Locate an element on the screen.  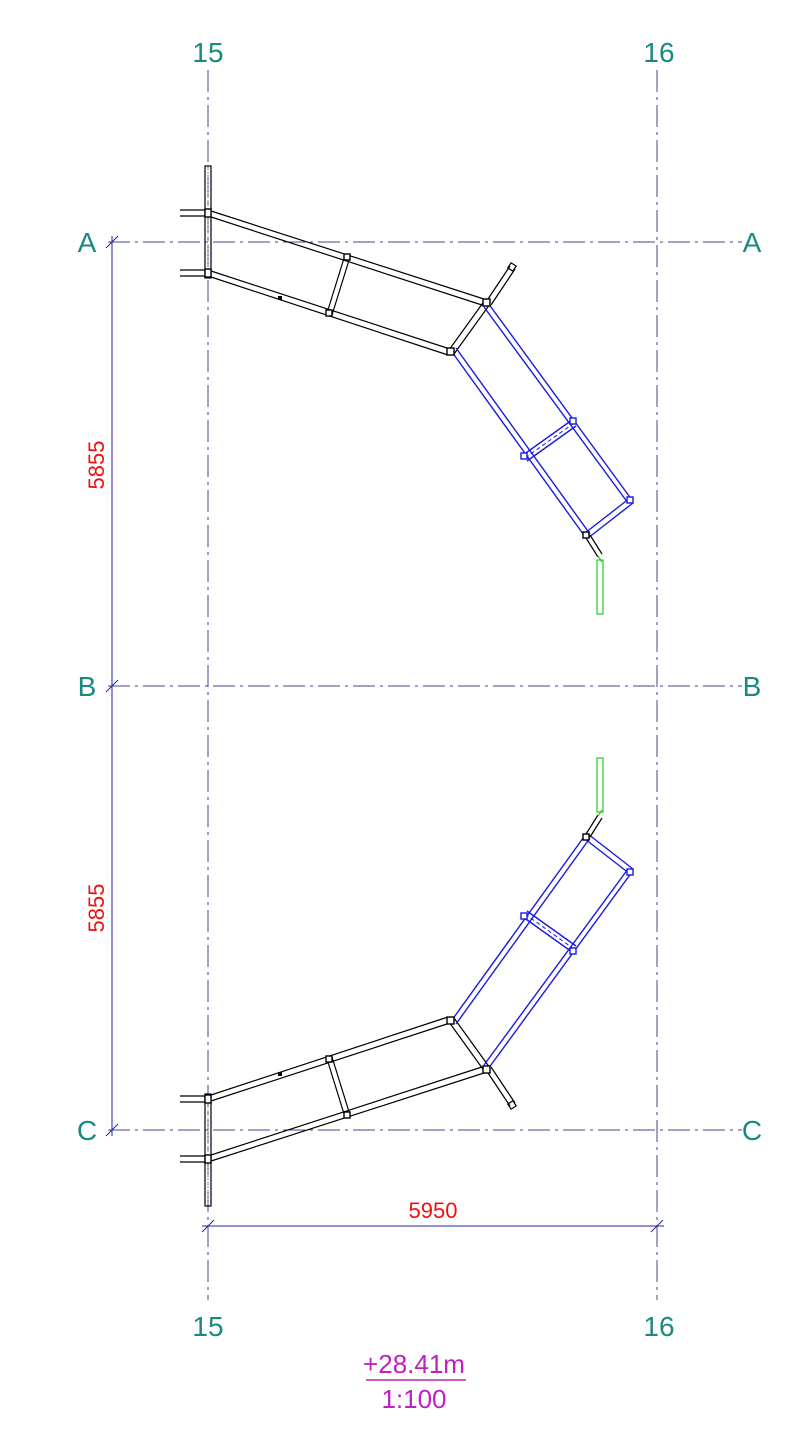
axis-label-b-left: B is located at coordinates (87, 686).